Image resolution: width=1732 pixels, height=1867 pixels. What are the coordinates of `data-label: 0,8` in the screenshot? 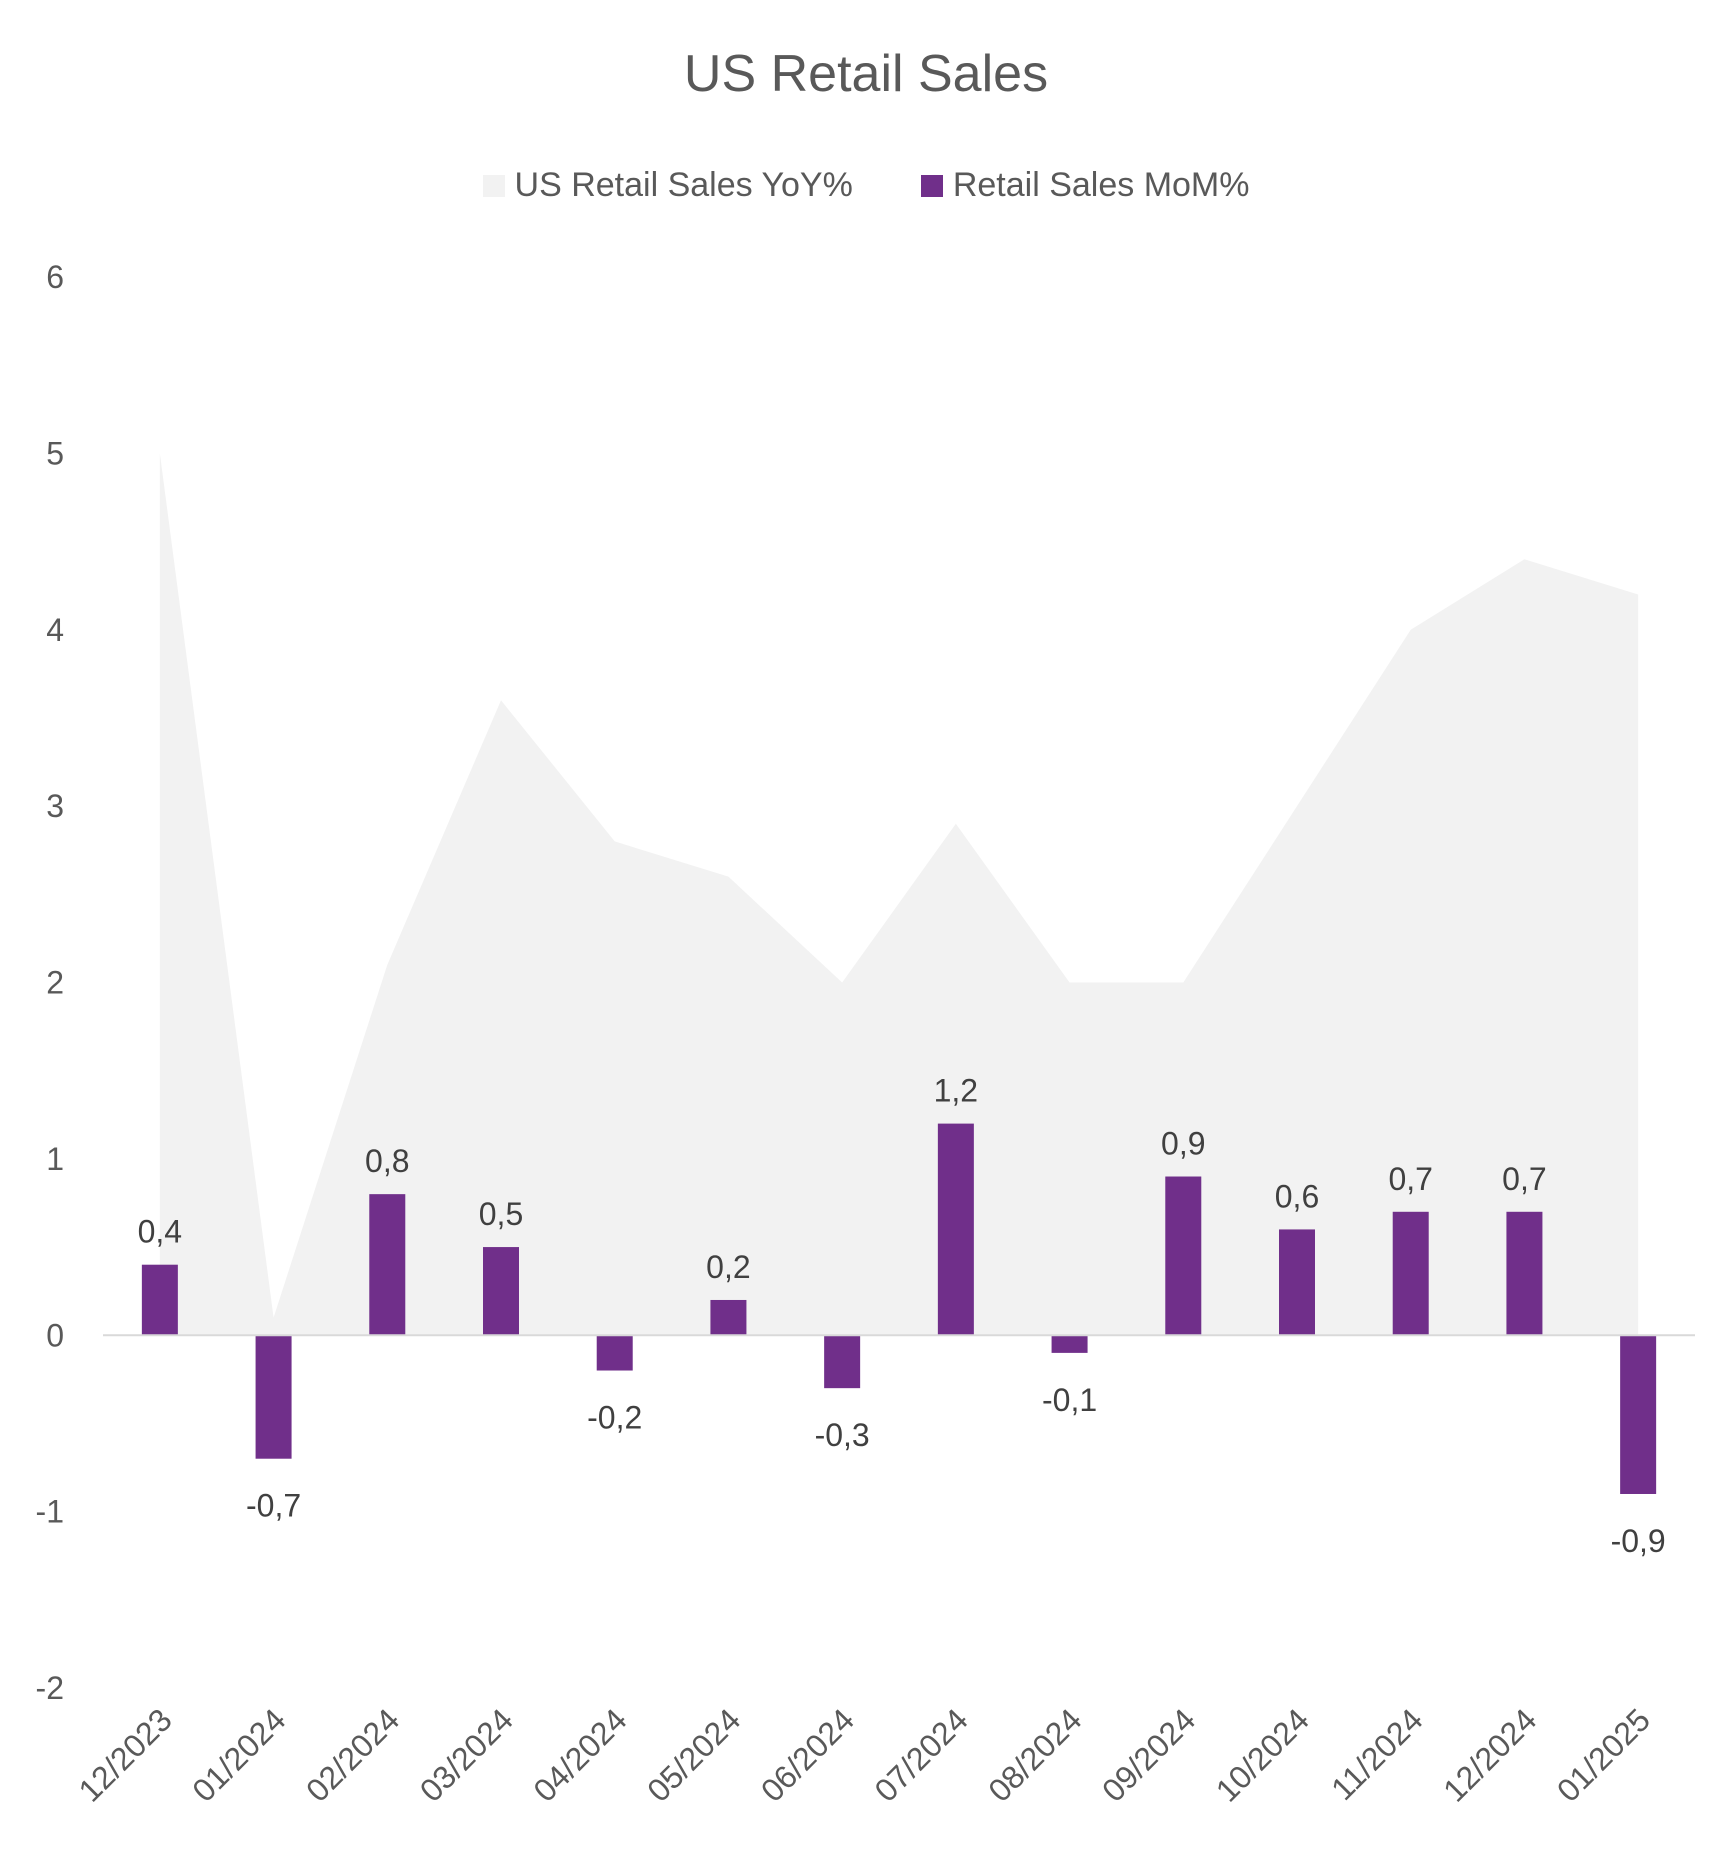 It's located at (387, 1161).